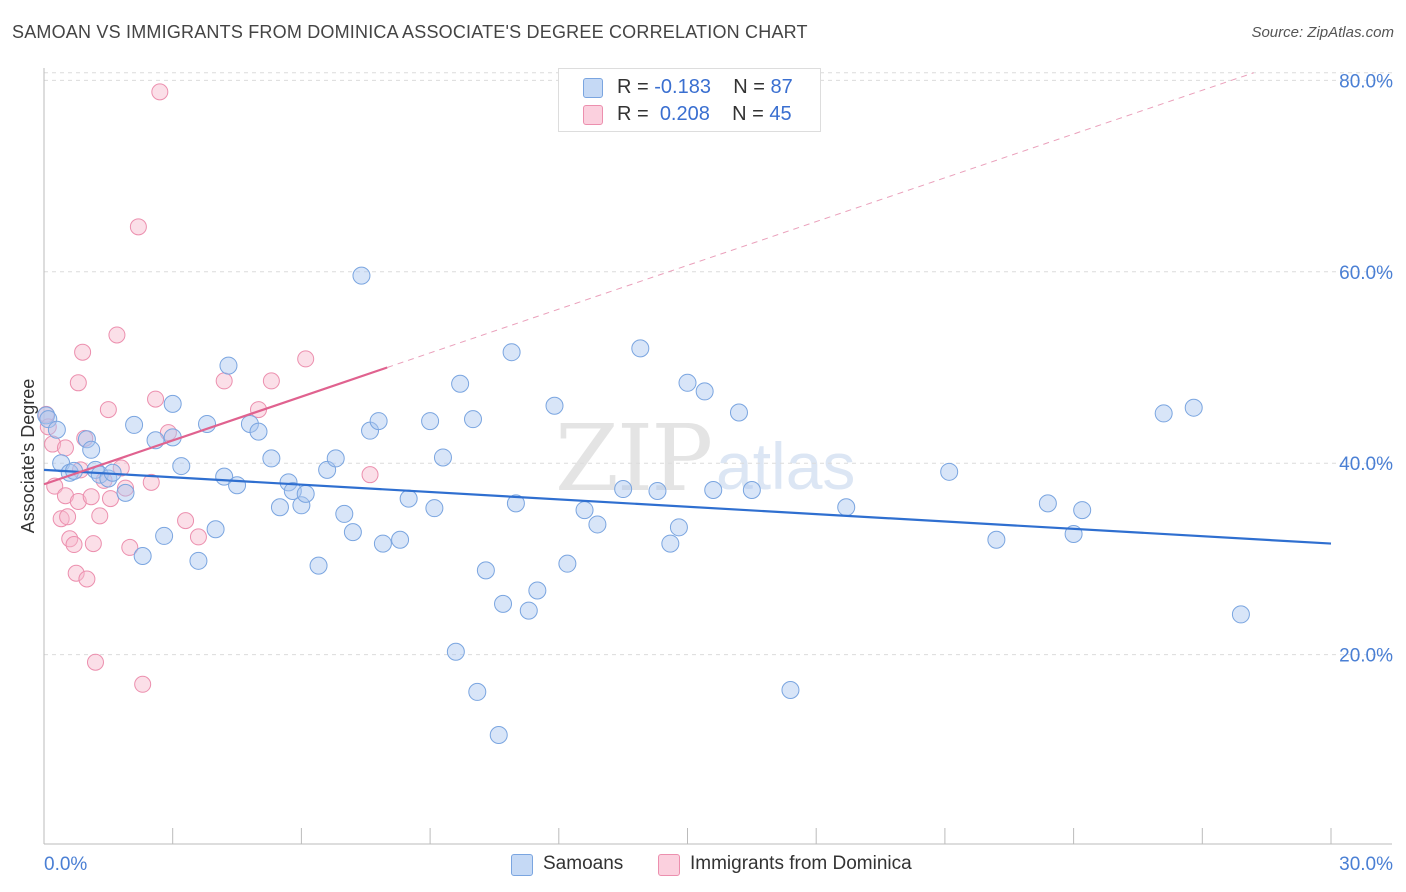 Image resolution: width=1406 pixels, height=892 pixels. Describe the element at coordinates (781, 87) in the screenshot. I see `n-value: 87` at that location.